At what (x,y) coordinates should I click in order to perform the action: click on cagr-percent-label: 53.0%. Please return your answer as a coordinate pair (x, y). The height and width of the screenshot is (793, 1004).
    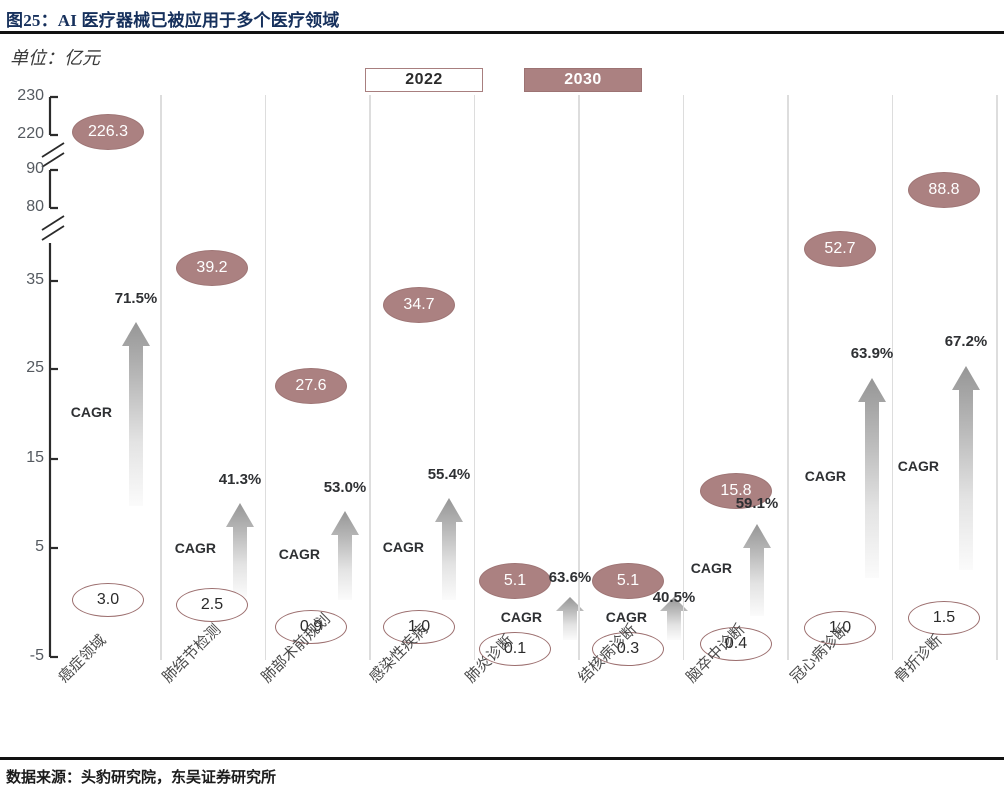
    Looking at the image, I should click on (345, 487).